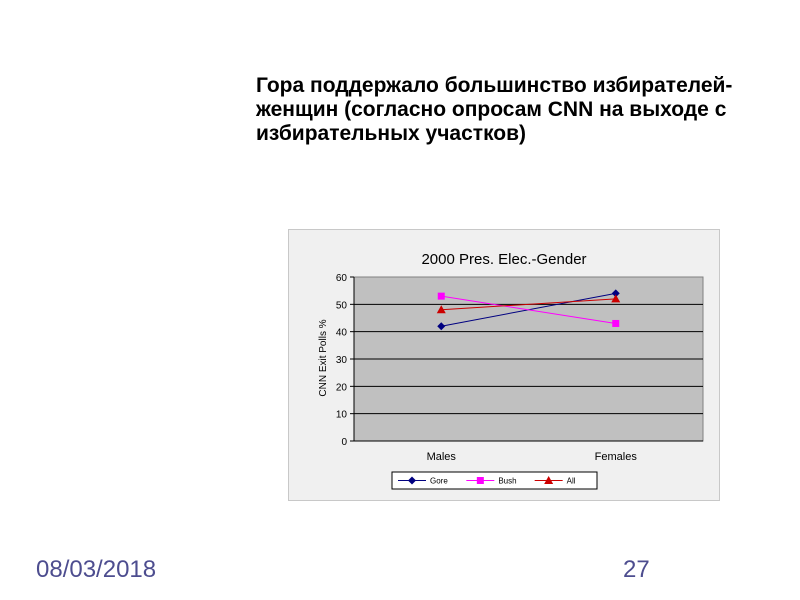  I want to click on legend-marker-bush, so click(480, 480).